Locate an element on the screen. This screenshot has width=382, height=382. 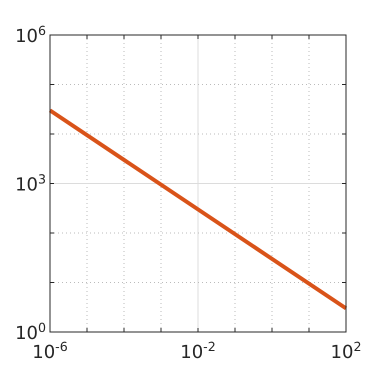
y-tick-label: 10$^{3}$ is located at coordinates (30, 183).